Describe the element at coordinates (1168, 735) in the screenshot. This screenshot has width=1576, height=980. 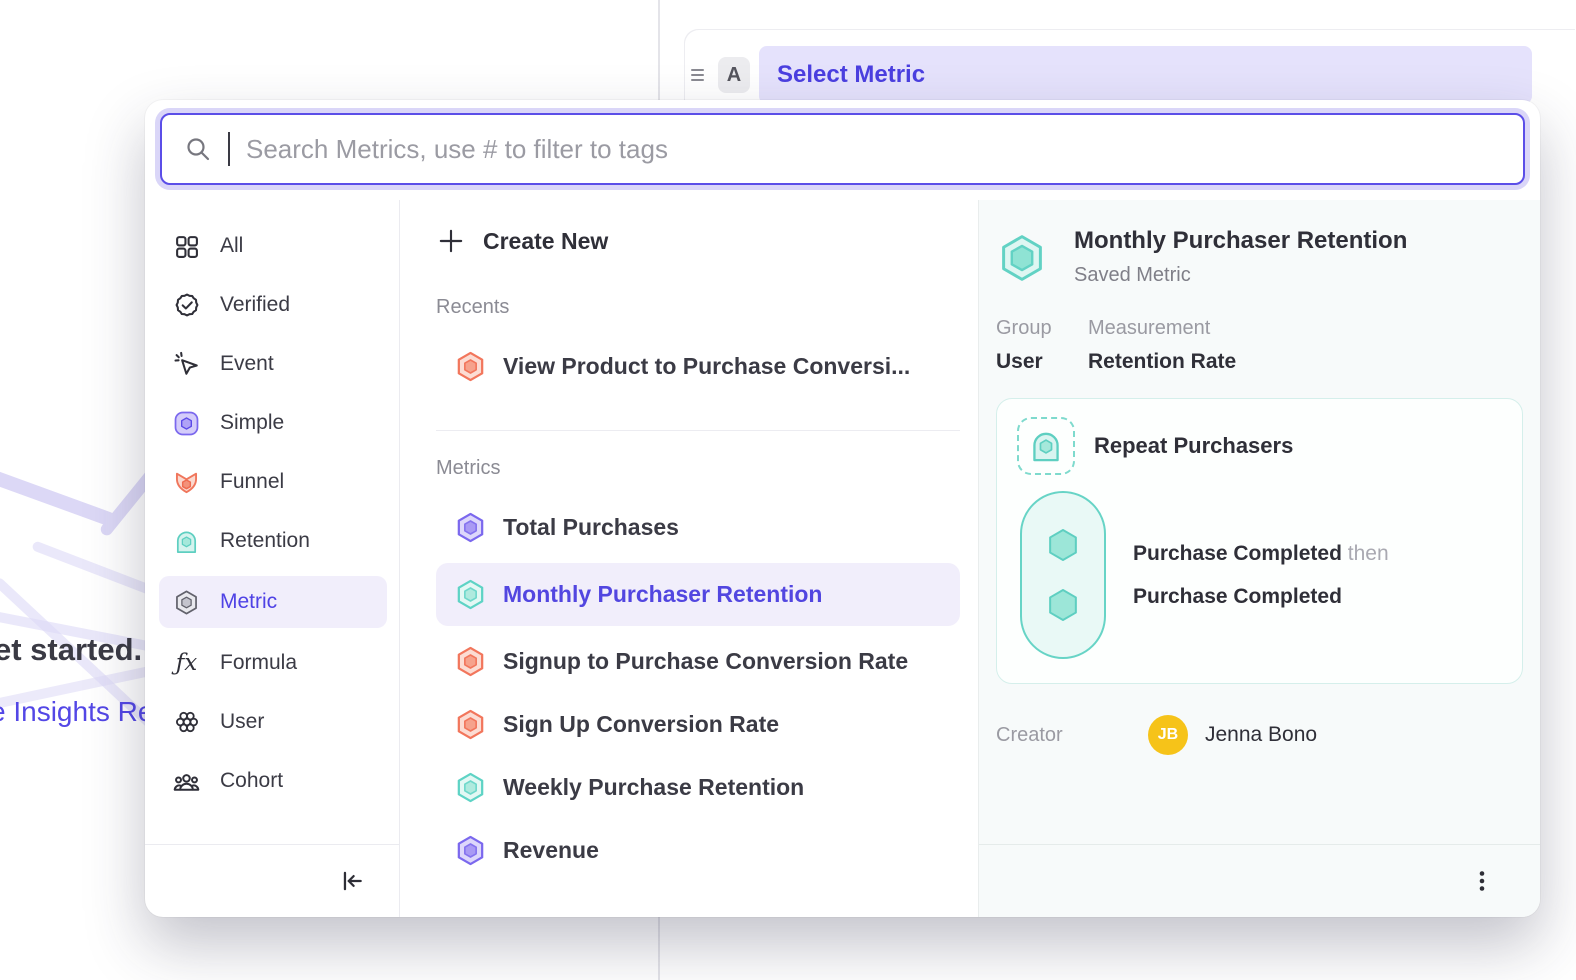
I see `creator-avatar: JB` at that location.